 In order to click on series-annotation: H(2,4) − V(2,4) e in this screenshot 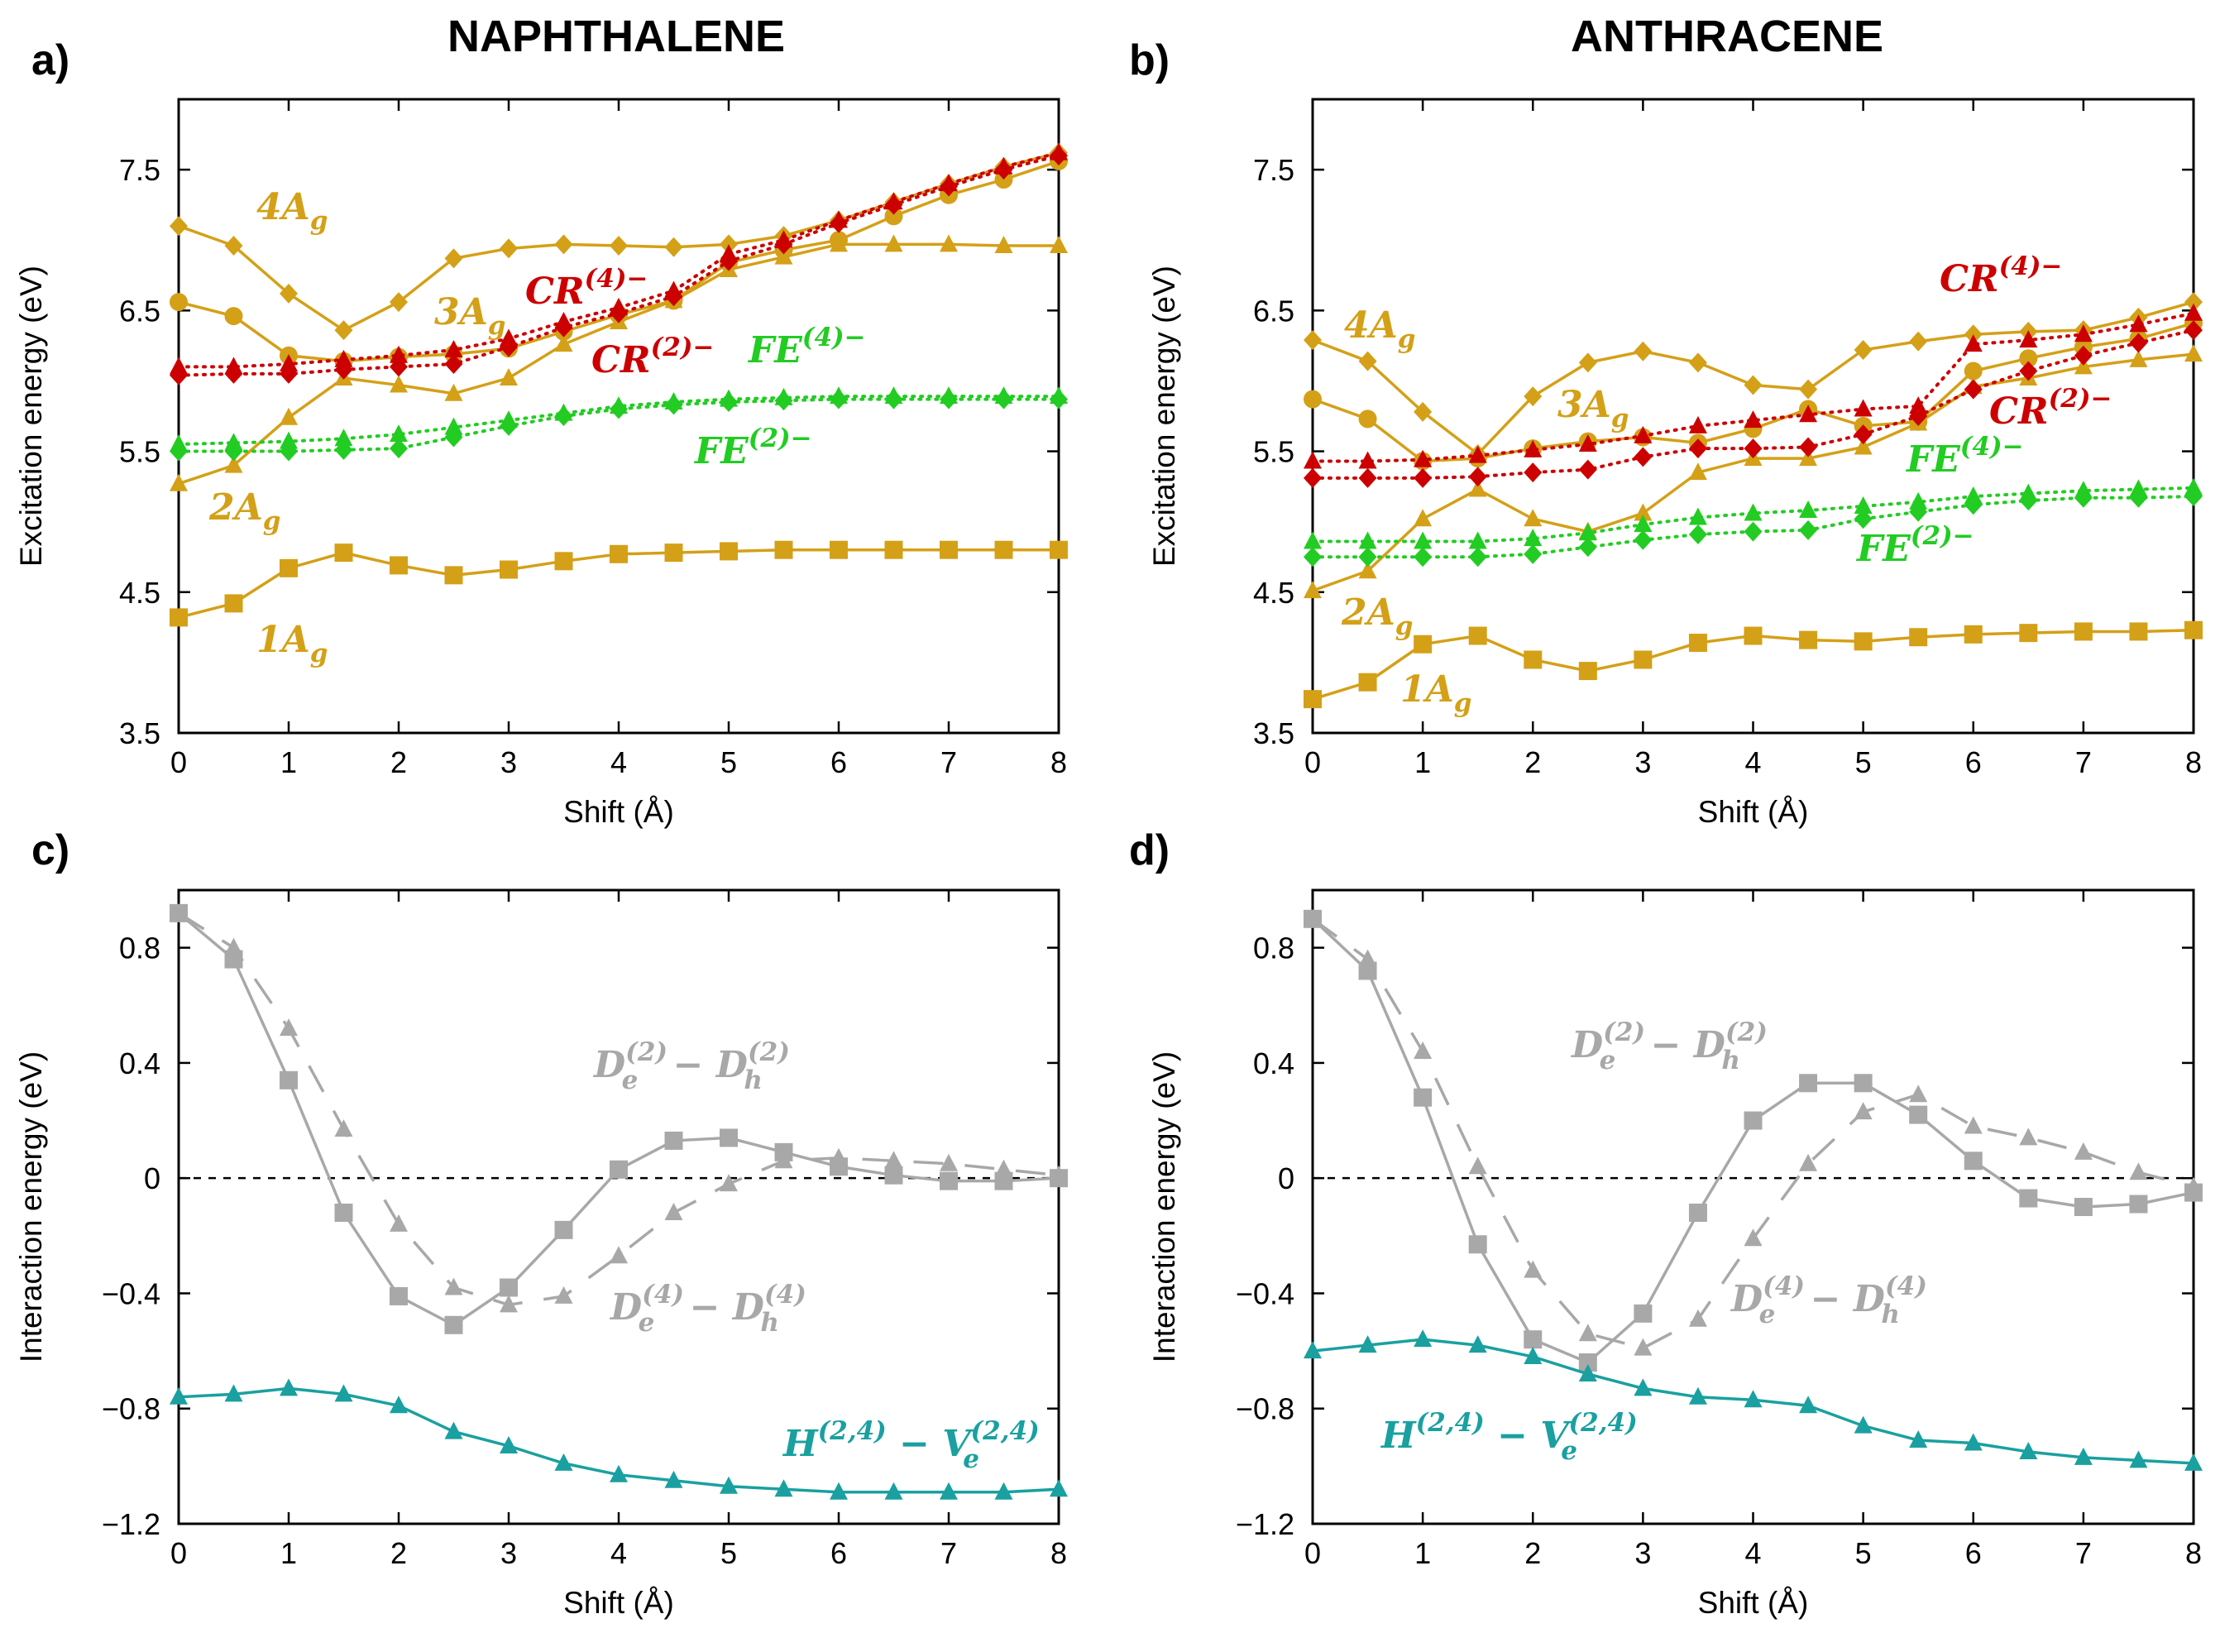, I will do `click(1509, 1437)`.